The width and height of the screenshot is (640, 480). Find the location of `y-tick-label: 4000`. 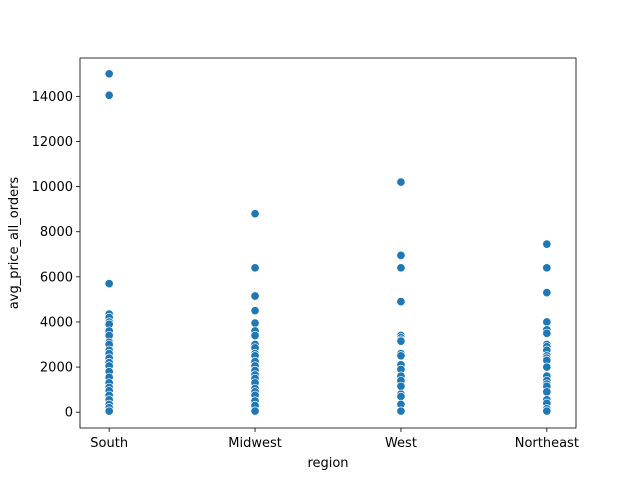

y-tick-label: 4000 is located at coordinates (56, 322).